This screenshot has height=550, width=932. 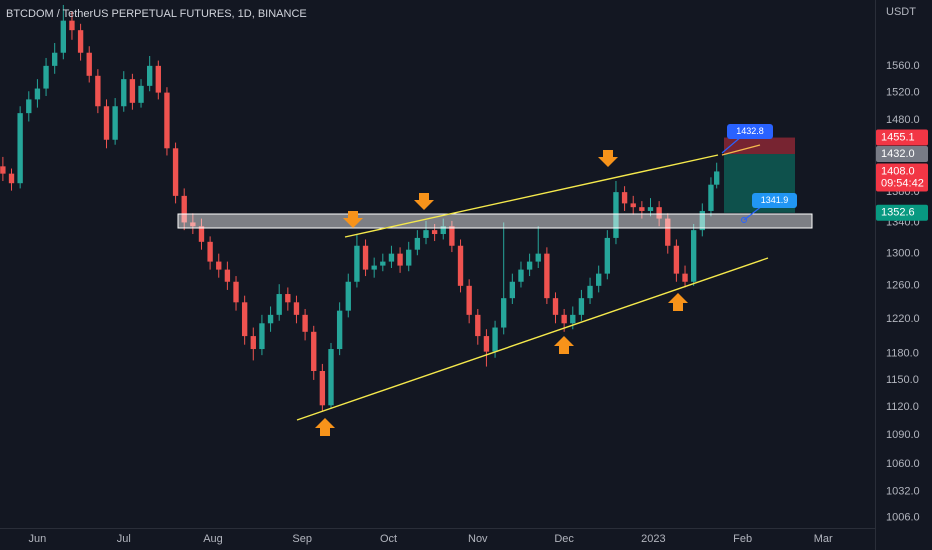 What do you see at coordinates (388, 539) in the screenshot?
I see `x-tick-label: Oct` at bounding box center [388, 539].